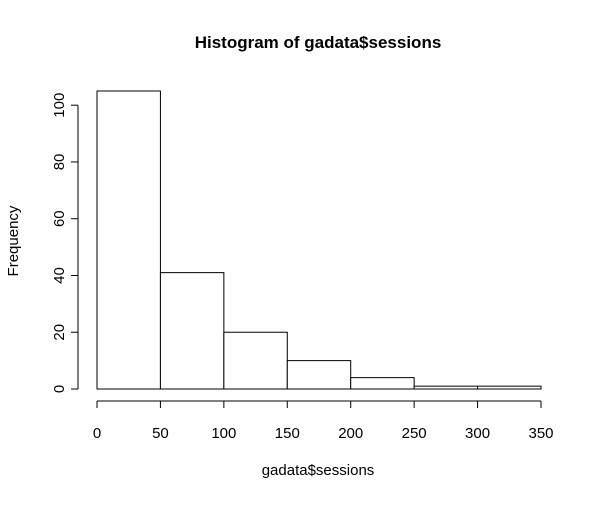 This screenshot has height=505, width=600. Describe the element at coordinates (59, 218) in the screenshot. I see `y-tick-label: 60` at that location.